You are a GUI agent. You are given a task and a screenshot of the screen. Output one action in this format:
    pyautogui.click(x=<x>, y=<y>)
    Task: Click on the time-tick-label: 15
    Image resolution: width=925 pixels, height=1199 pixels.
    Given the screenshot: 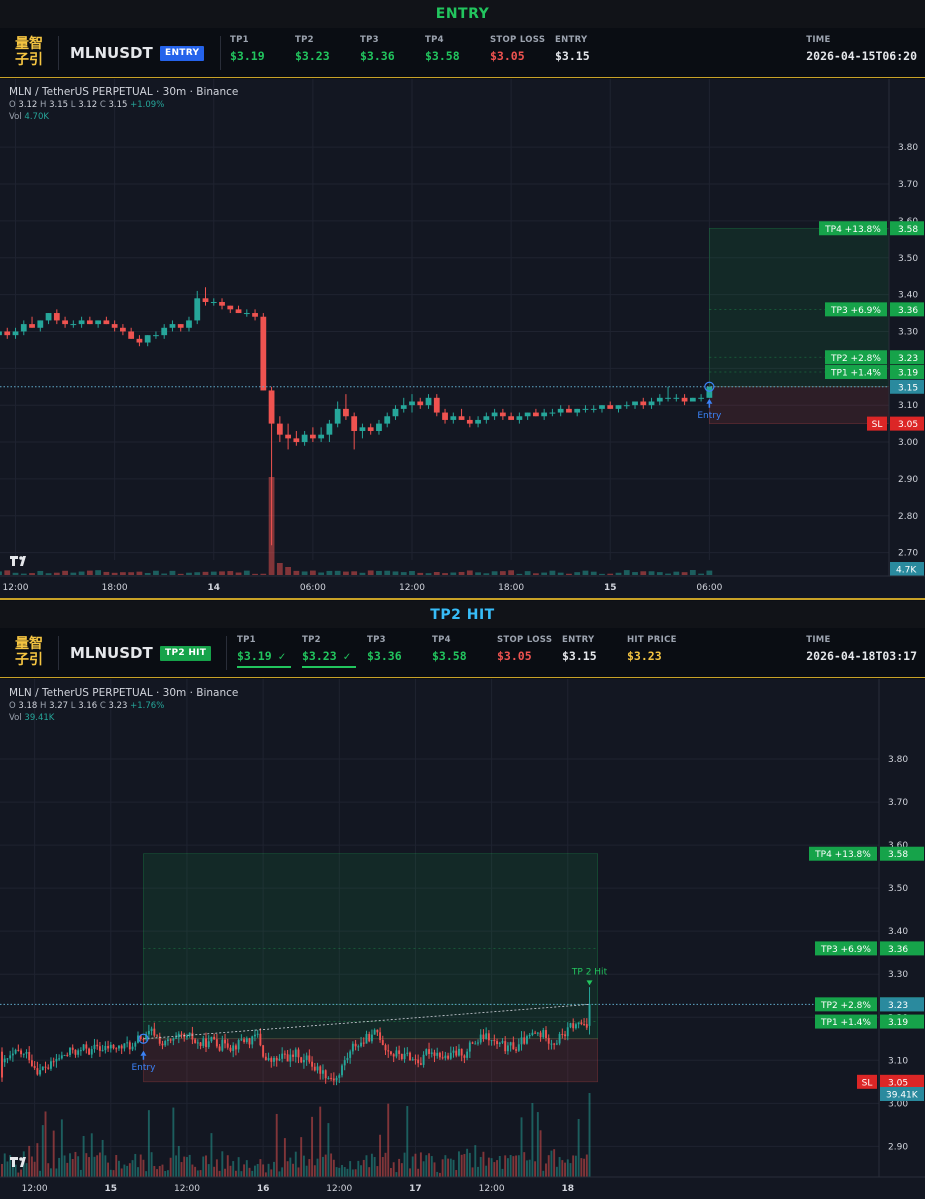 What is the action you would take?
    pyautogui.click(x=111, y=1189)
    